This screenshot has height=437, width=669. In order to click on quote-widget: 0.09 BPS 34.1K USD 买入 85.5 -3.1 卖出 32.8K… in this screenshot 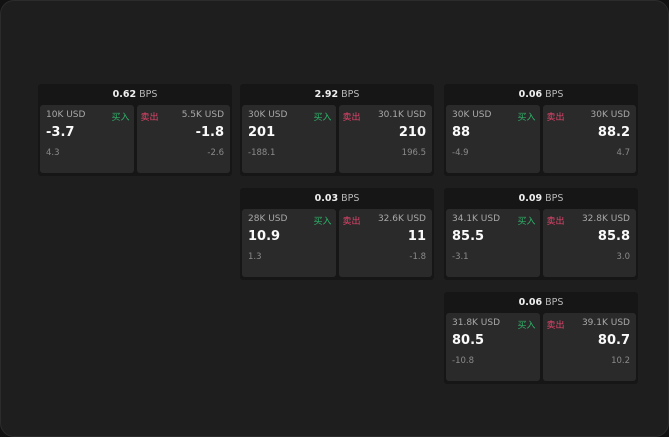, I will do `click(541, 234)`.